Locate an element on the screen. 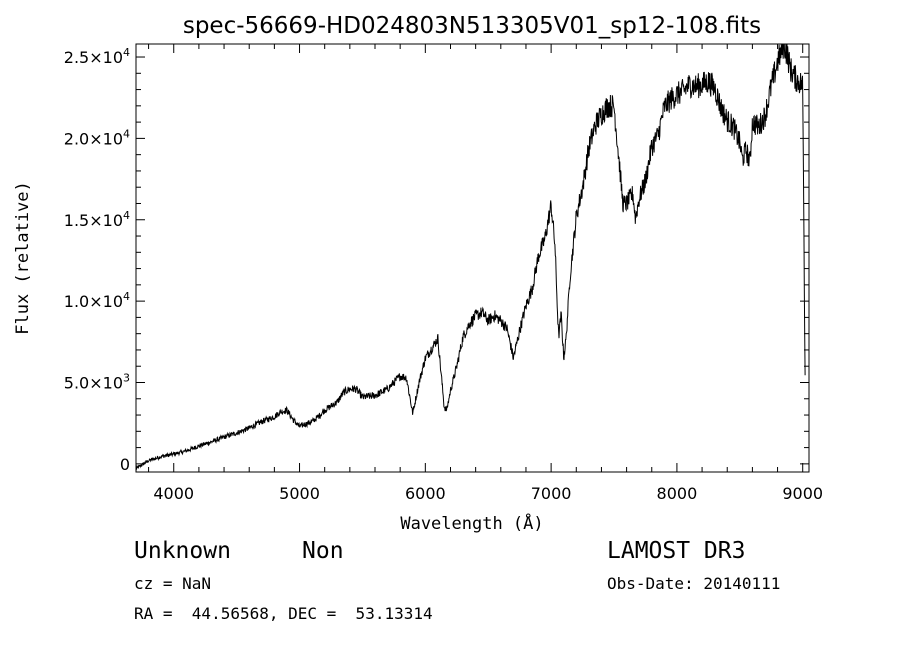  ra-dec-coordinates: RA = 44.56568, DEC = 53.13314 is located at coordinates (283, 613).